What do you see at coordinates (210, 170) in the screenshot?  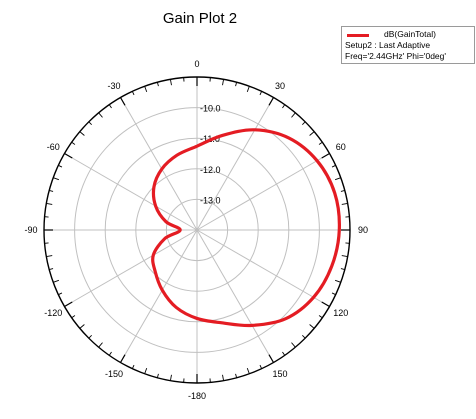 I see `radial-tick-label: -12.0` at bounding box center [210, 170].